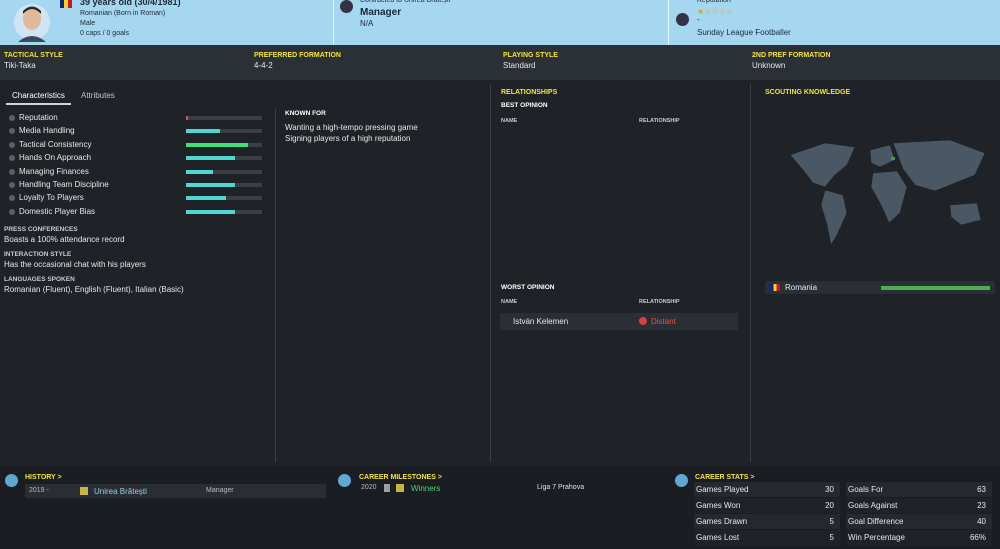 Image resolution: width=1000 pixels, height=549 pixels. Describe the element at coordinates (643, 321) in the screenshot. I see `relationship-icon` at that location.